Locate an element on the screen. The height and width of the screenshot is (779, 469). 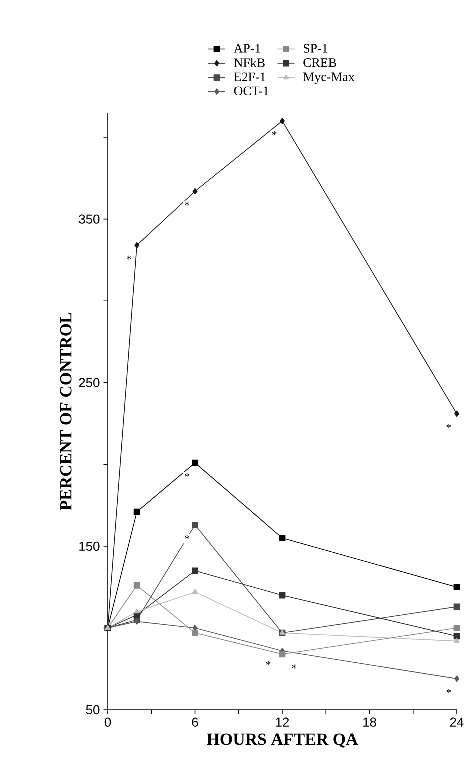
legend-label: NFkB is located at coordinates (249, 63).